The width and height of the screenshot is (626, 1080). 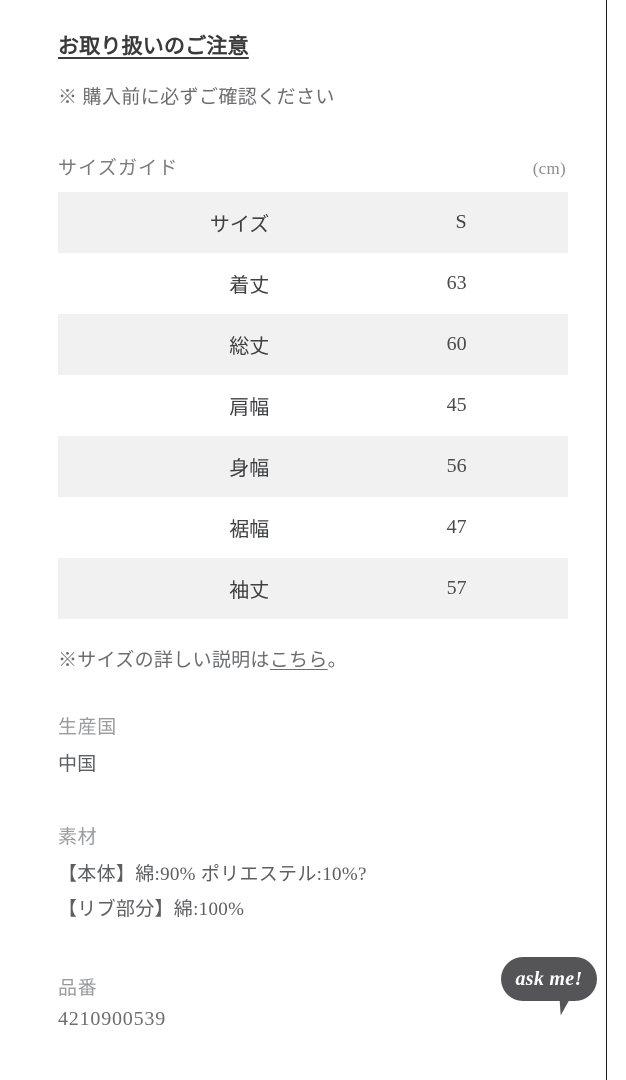 I want to click on size-table-header: サイズ S M, so click(x=313, y=222).